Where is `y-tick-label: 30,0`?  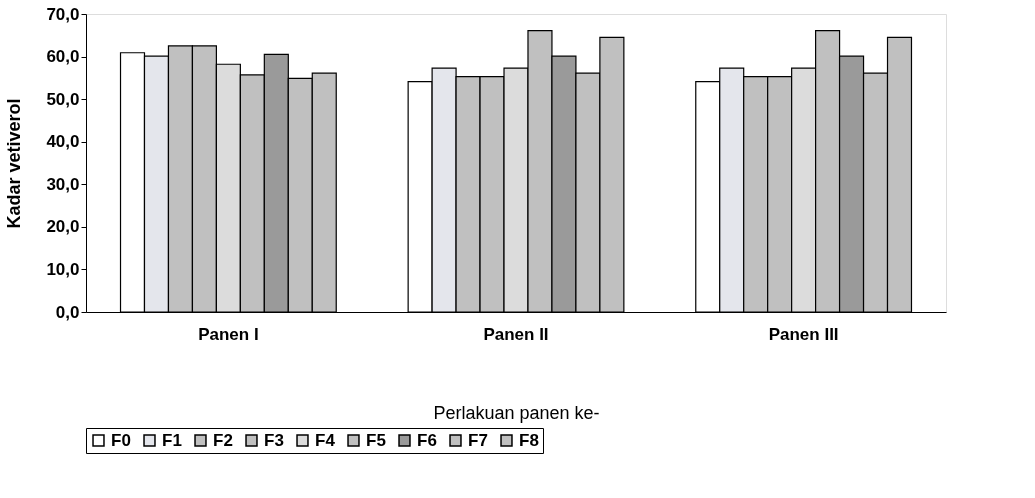 y-tick-label: 30,0 is located at coordinates (63, 184).